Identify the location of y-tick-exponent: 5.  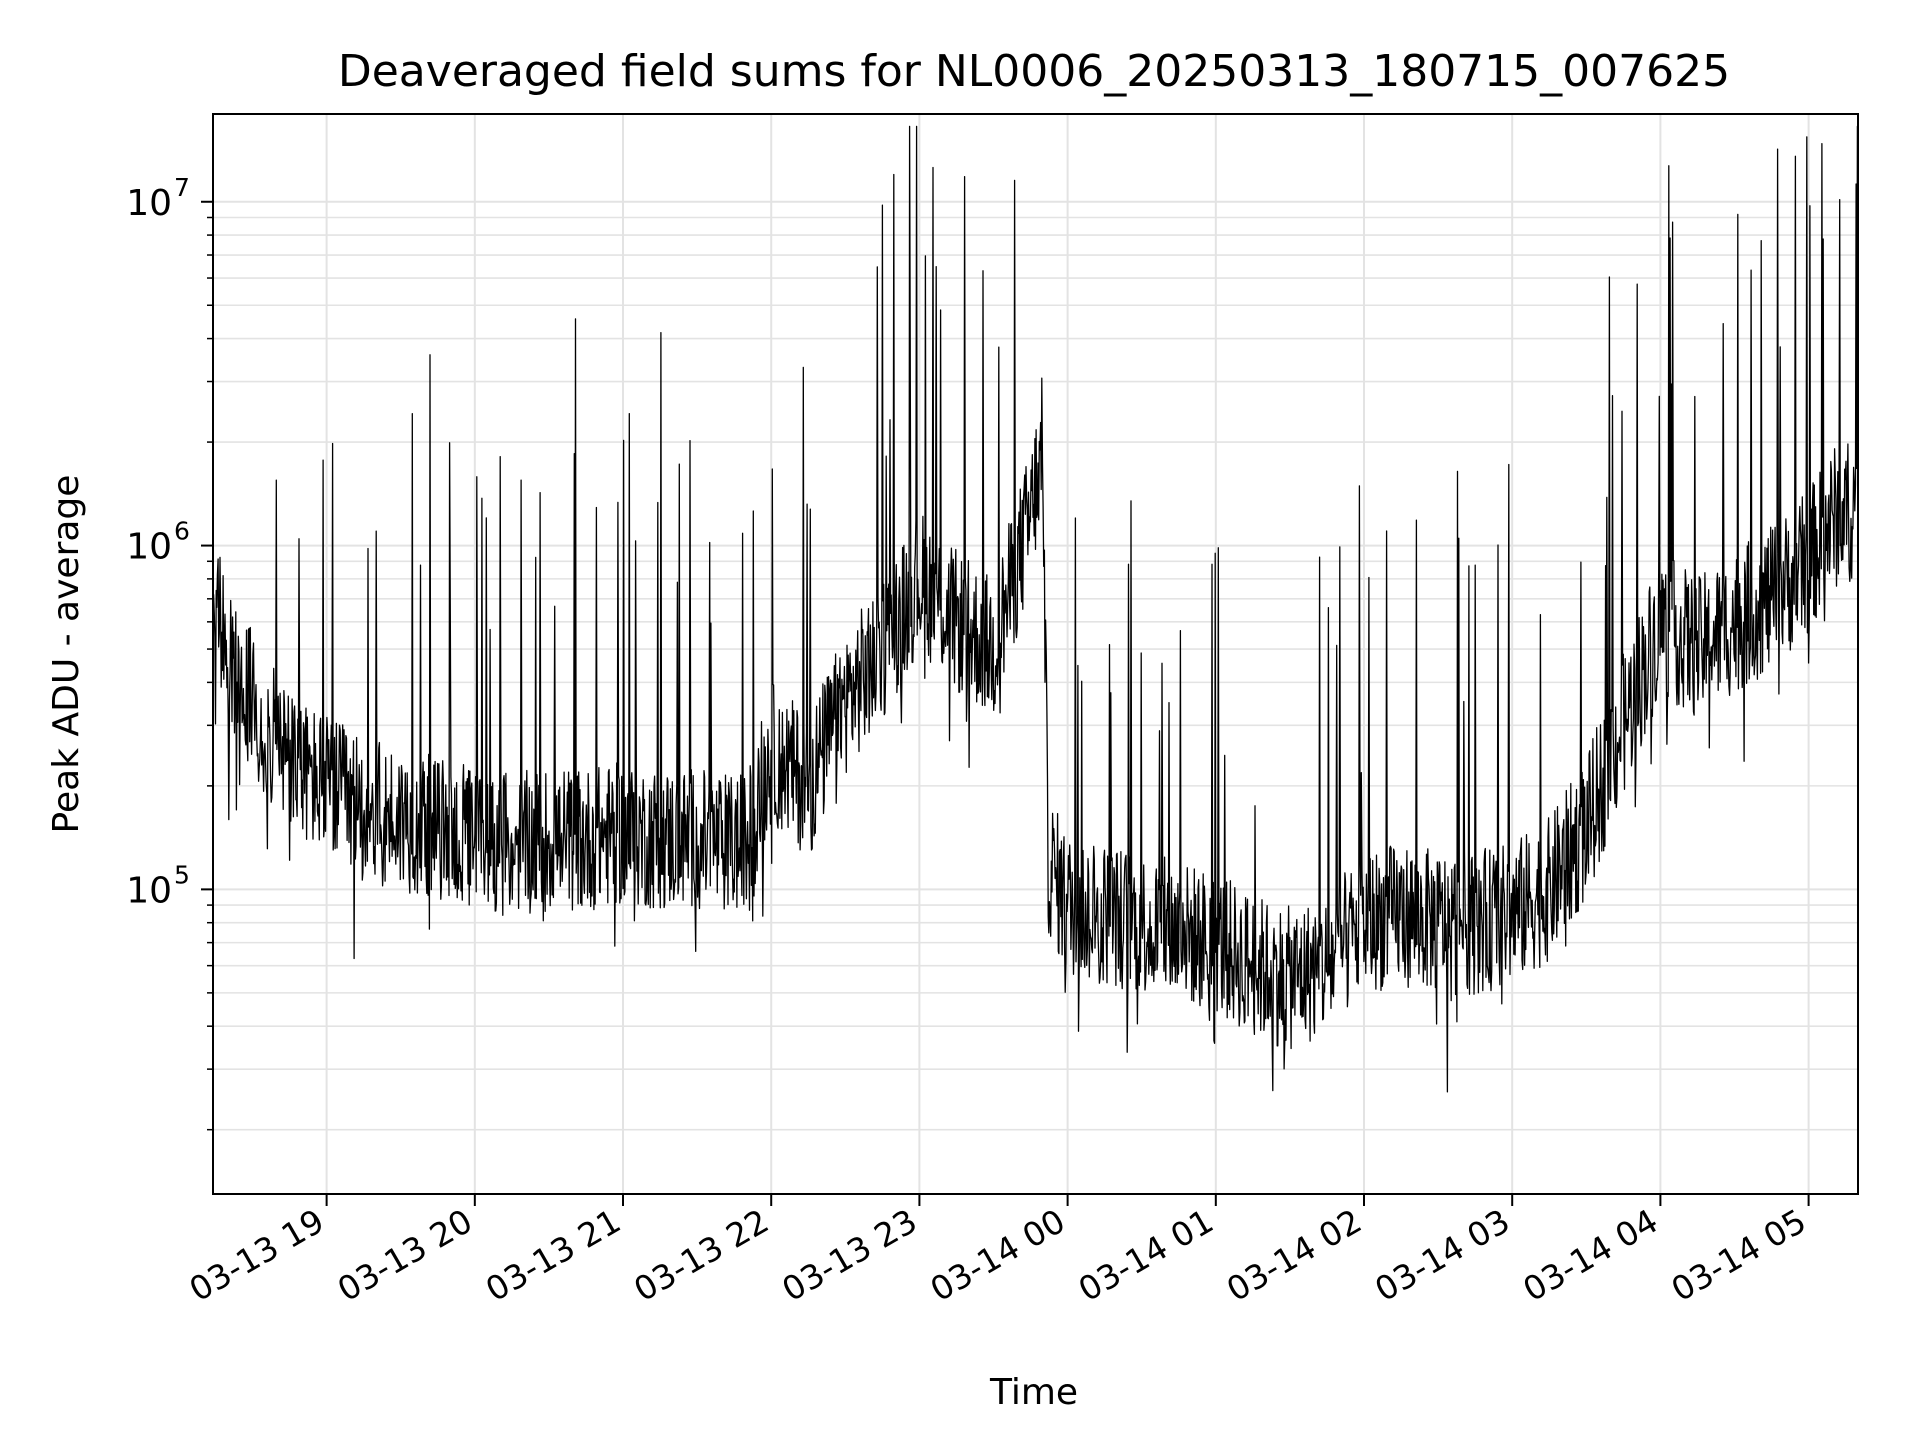
(182, 874).